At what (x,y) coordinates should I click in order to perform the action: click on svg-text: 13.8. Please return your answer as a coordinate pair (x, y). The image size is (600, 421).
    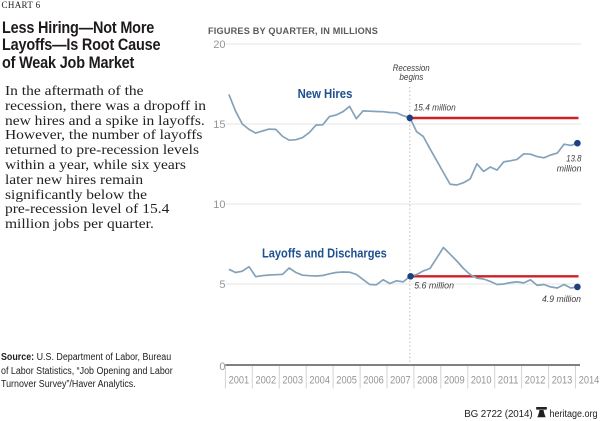
    Looking at the image, I should click on (574, 158).